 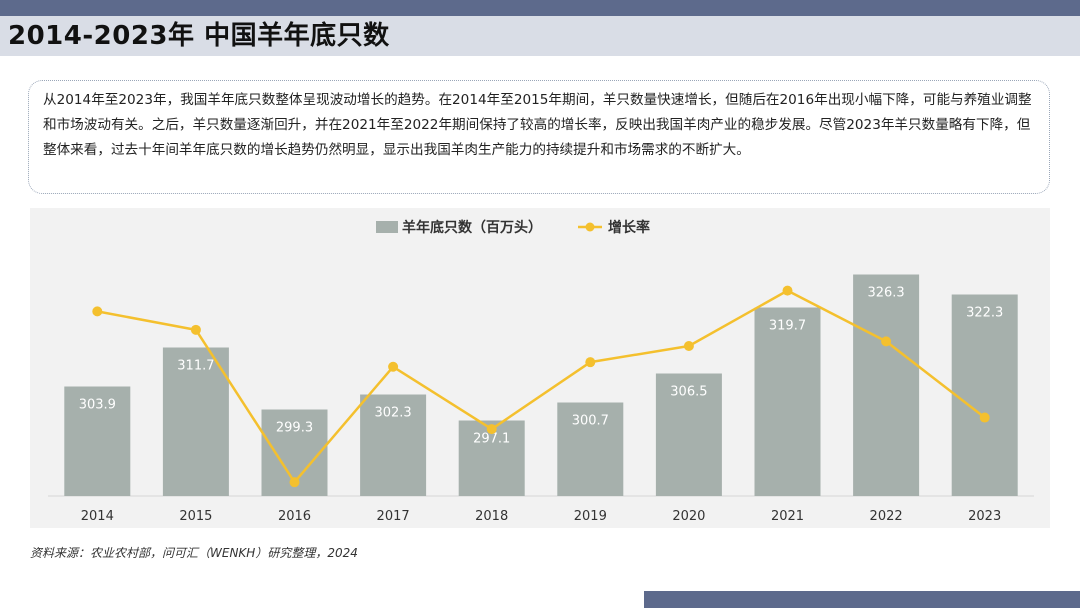 What do you see at coordinates (97, 405) in the screenshot?
I see `bar-value-label: 303.9` at bounding box center [97, 405].